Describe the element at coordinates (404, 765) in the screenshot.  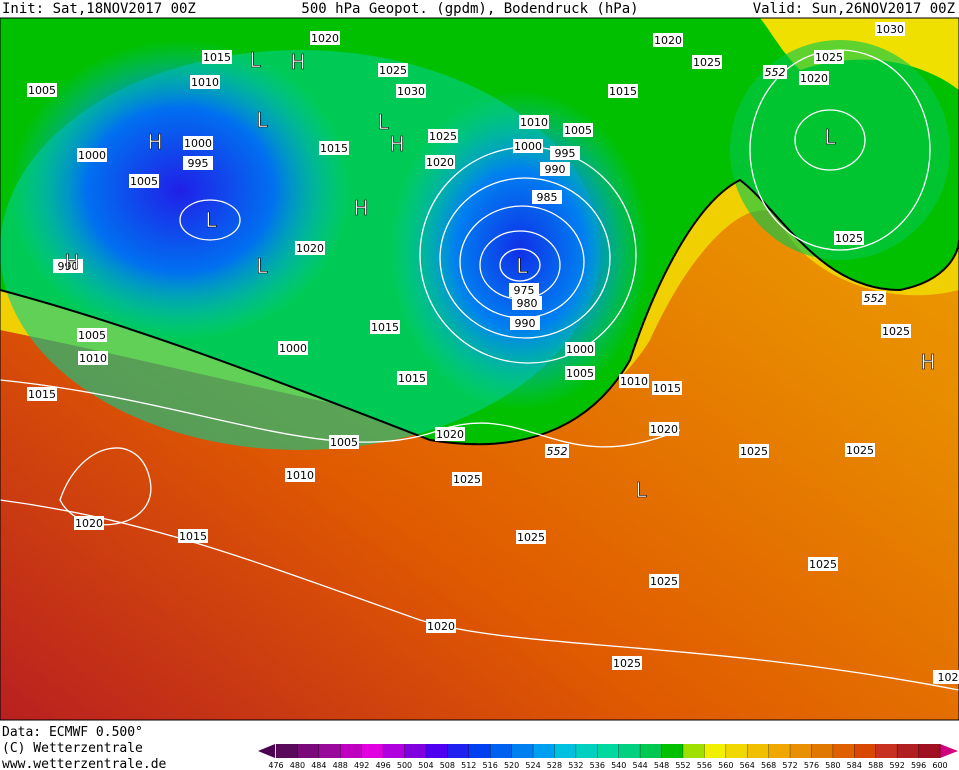
I see `colorbar-label: 500` at that location.